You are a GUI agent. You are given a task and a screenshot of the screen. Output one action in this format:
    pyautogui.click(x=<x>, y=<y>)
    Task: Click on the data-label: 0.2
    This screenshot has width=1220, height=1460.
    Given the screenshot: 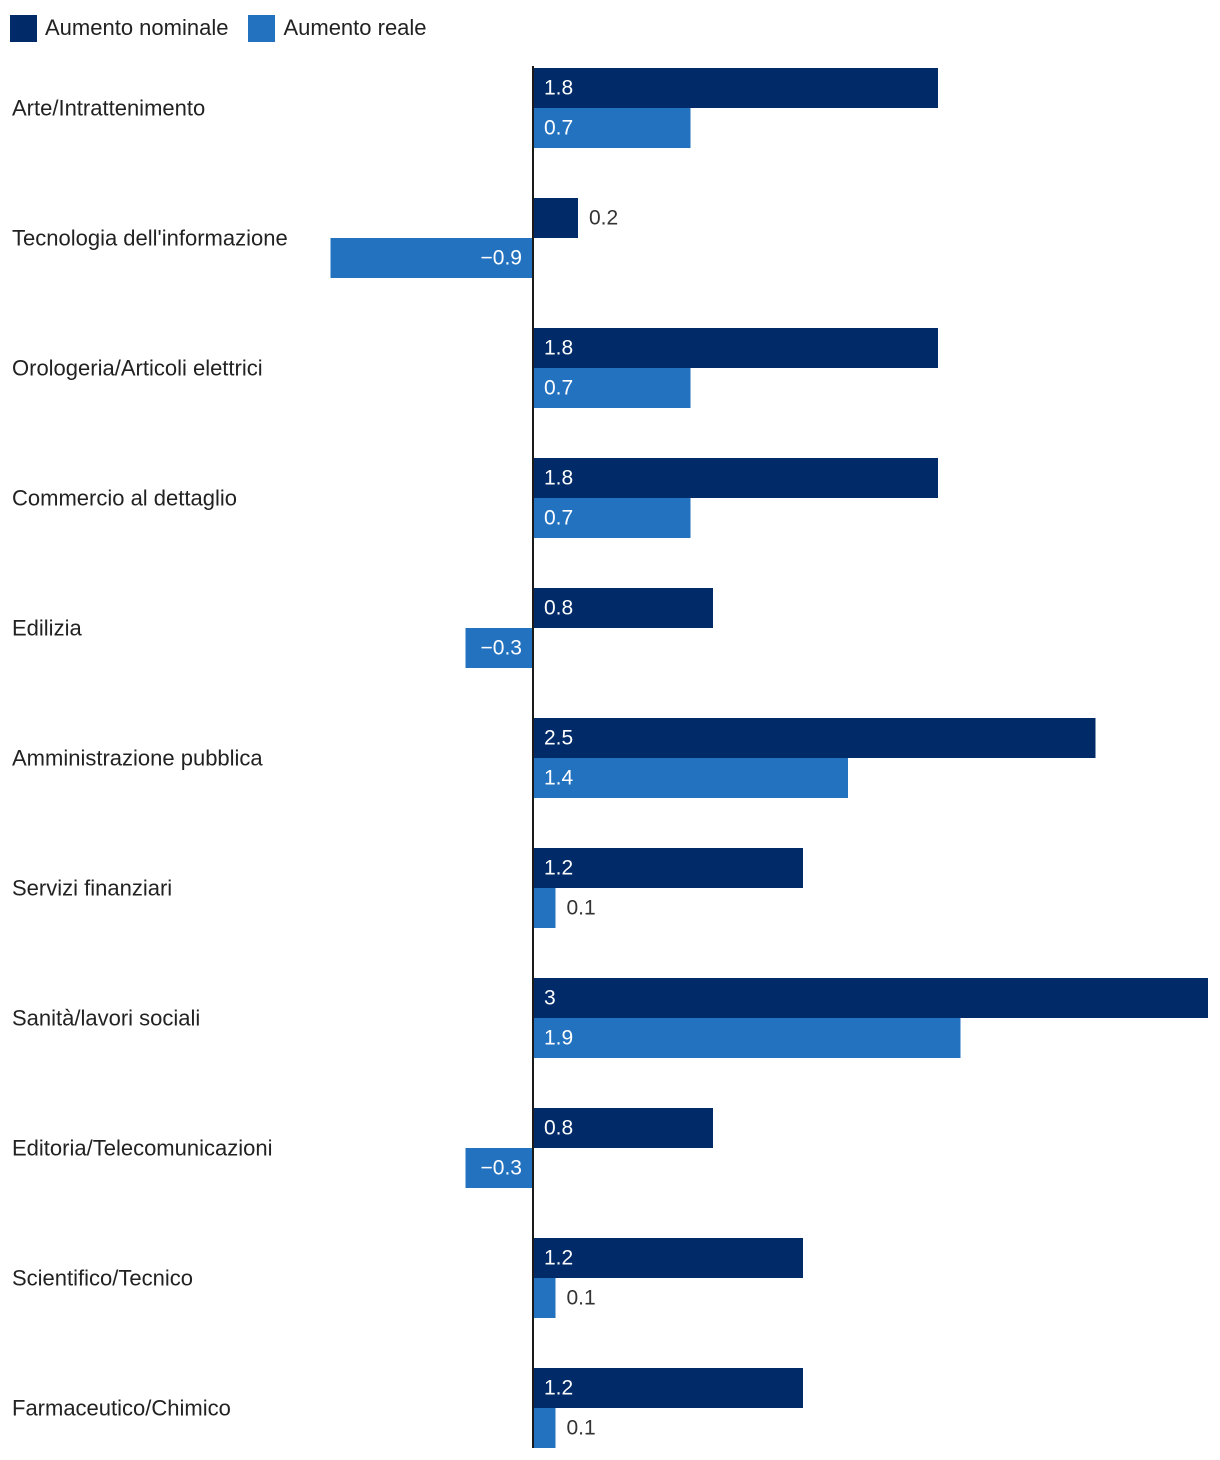 What is the action you would take?
    pyautogui.click(x=603, y=218)
    